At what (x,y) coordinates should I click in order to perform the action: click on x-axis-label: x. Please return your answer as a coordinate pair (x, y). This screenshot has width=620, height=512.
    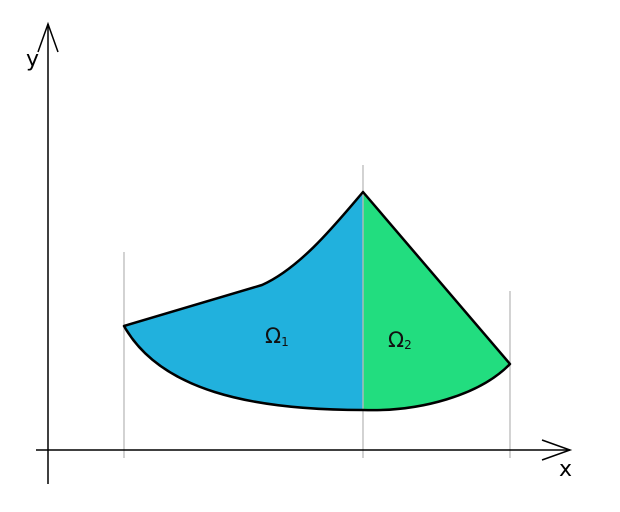
    Looking at the image, I should click on (565, 469).